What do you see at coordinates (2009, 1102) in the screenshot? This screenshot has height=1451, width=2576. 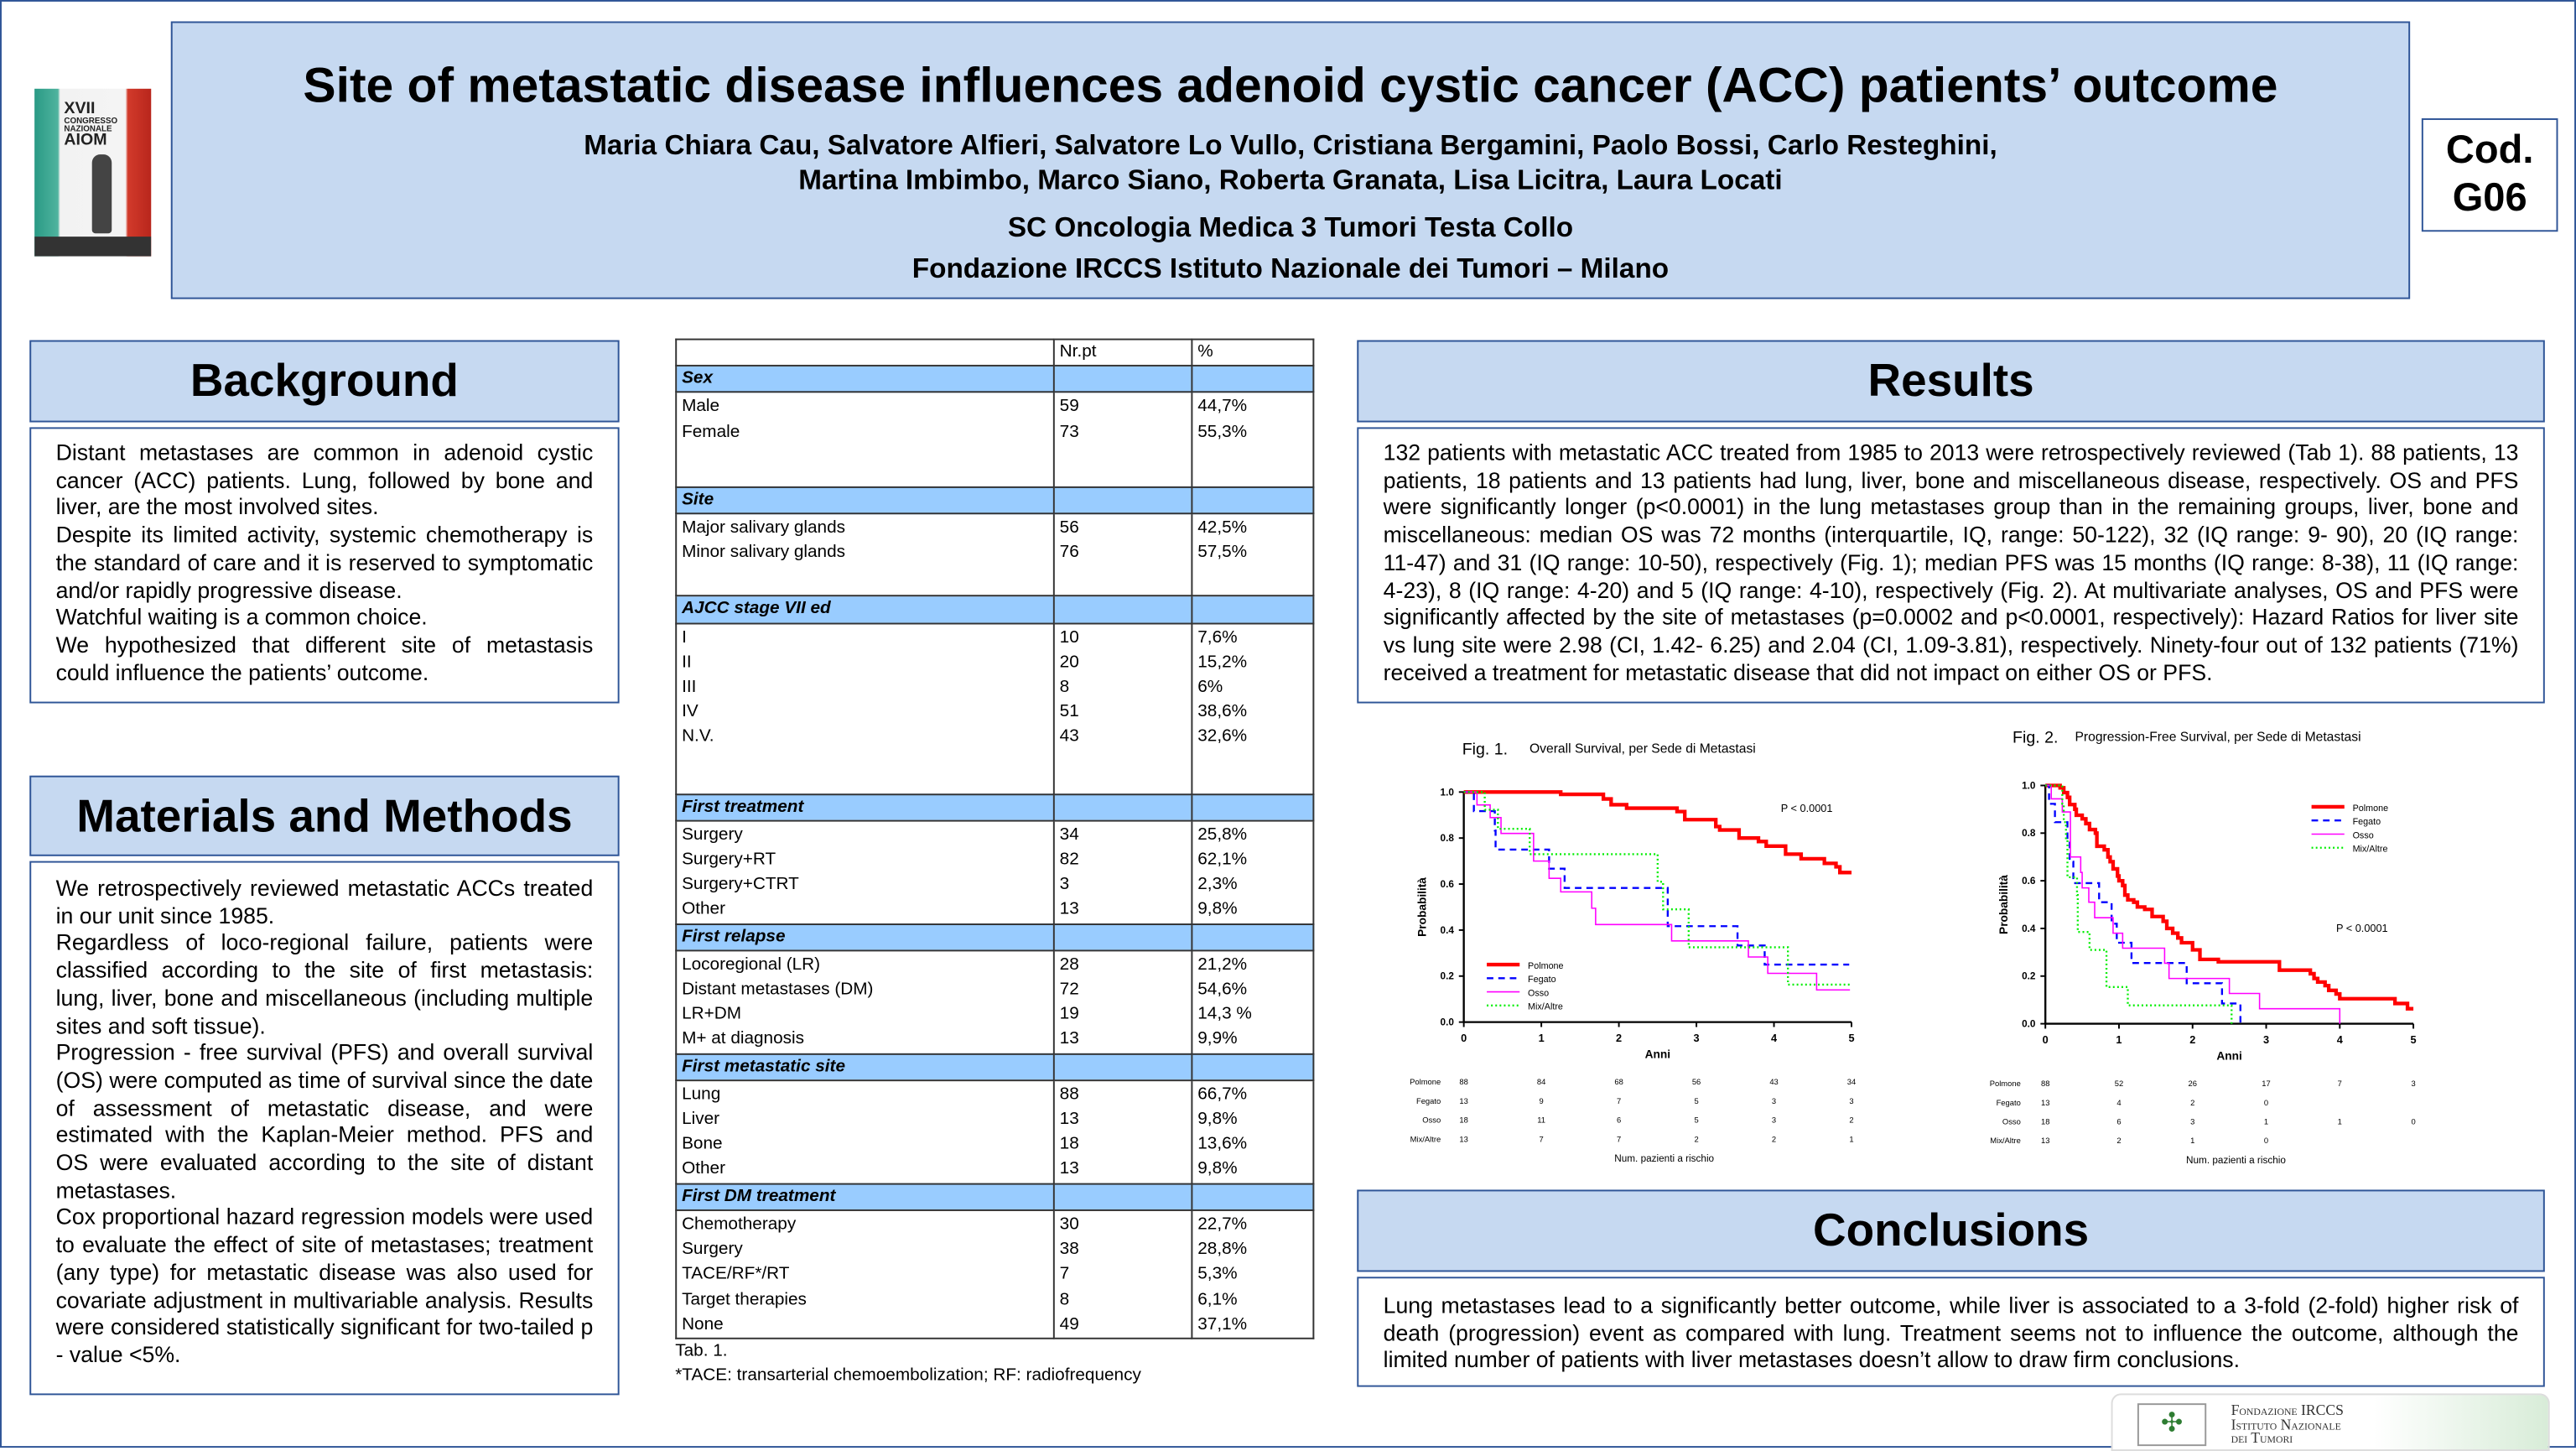 I see `risk-table-group: Fegato` at bounding box center [2009, 1102].